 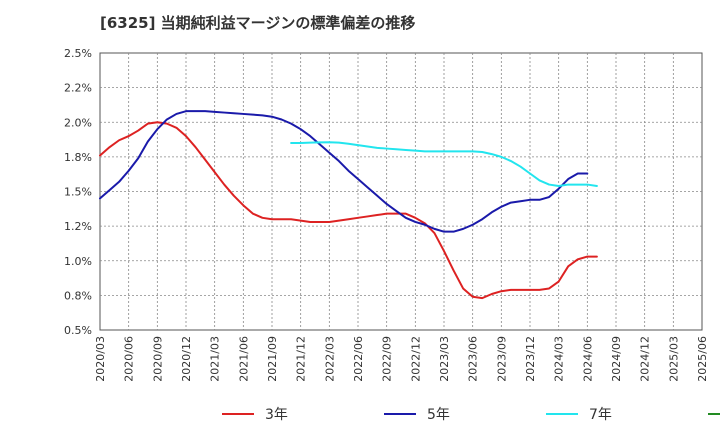 I want to click on x-tick-label: 2024/06, so click(x=587, y=359).